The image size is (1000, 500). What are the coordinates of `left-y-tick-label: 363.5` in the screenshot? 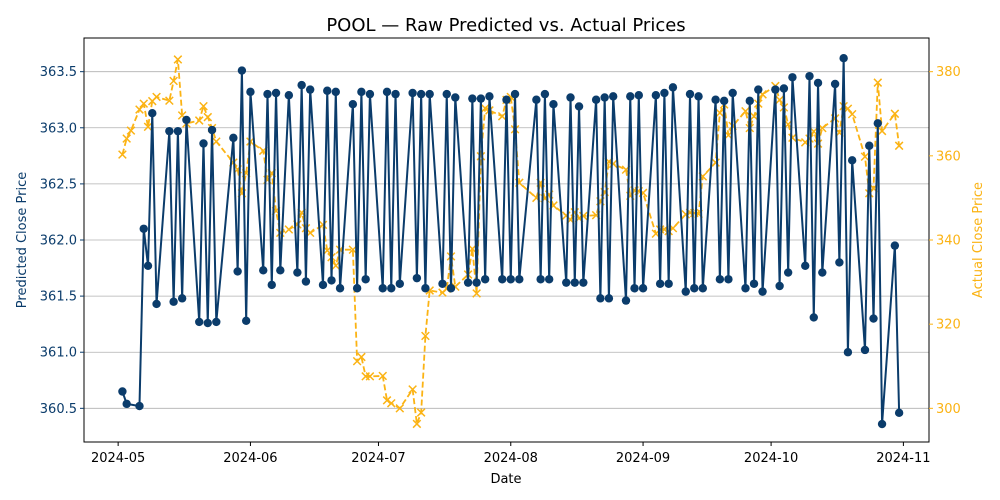 It's located at (58, 72).